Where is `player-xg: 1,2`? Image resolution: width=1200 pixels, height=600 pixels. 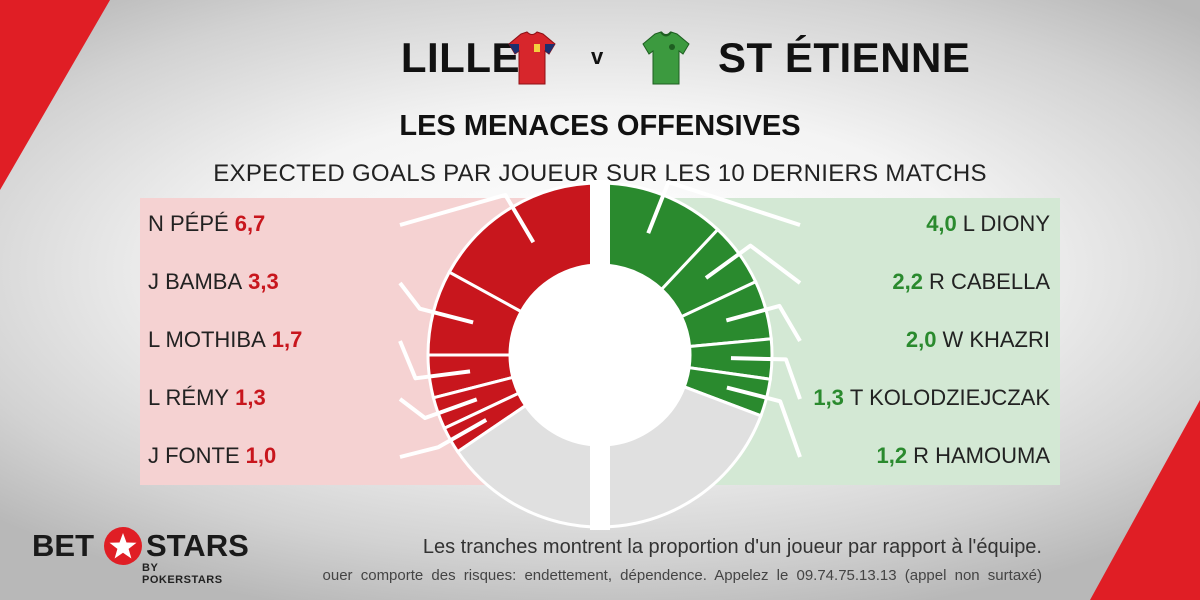 player-xg: 1,2 is located at coordinates (892, 455).